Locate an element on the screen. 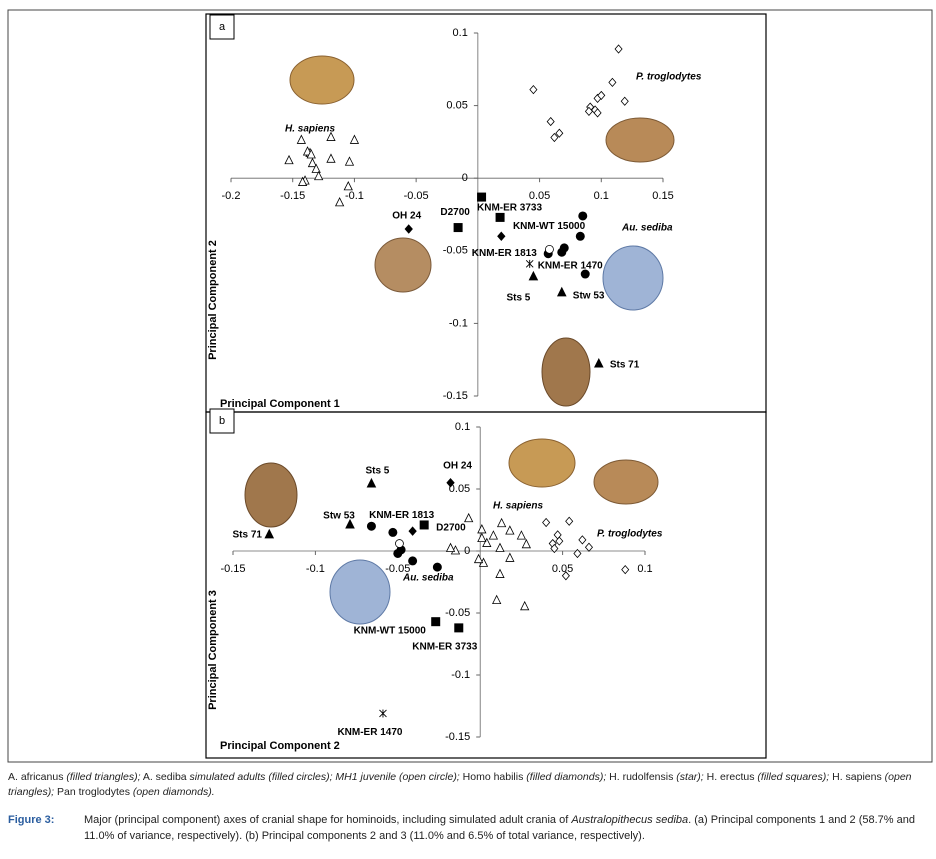  x-axis-title: Principal Component 1 is located at coordinates (280, 404).